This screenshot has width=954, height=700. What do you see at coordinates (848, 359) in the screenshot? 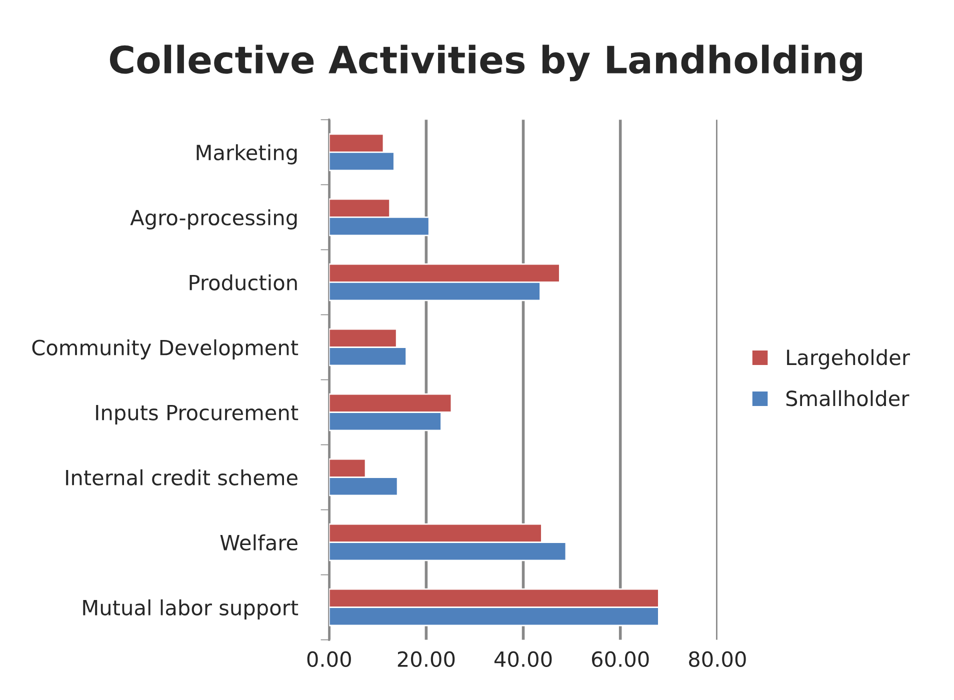
I see `legend-label: Largeholder` at bounding box center [848, 359].